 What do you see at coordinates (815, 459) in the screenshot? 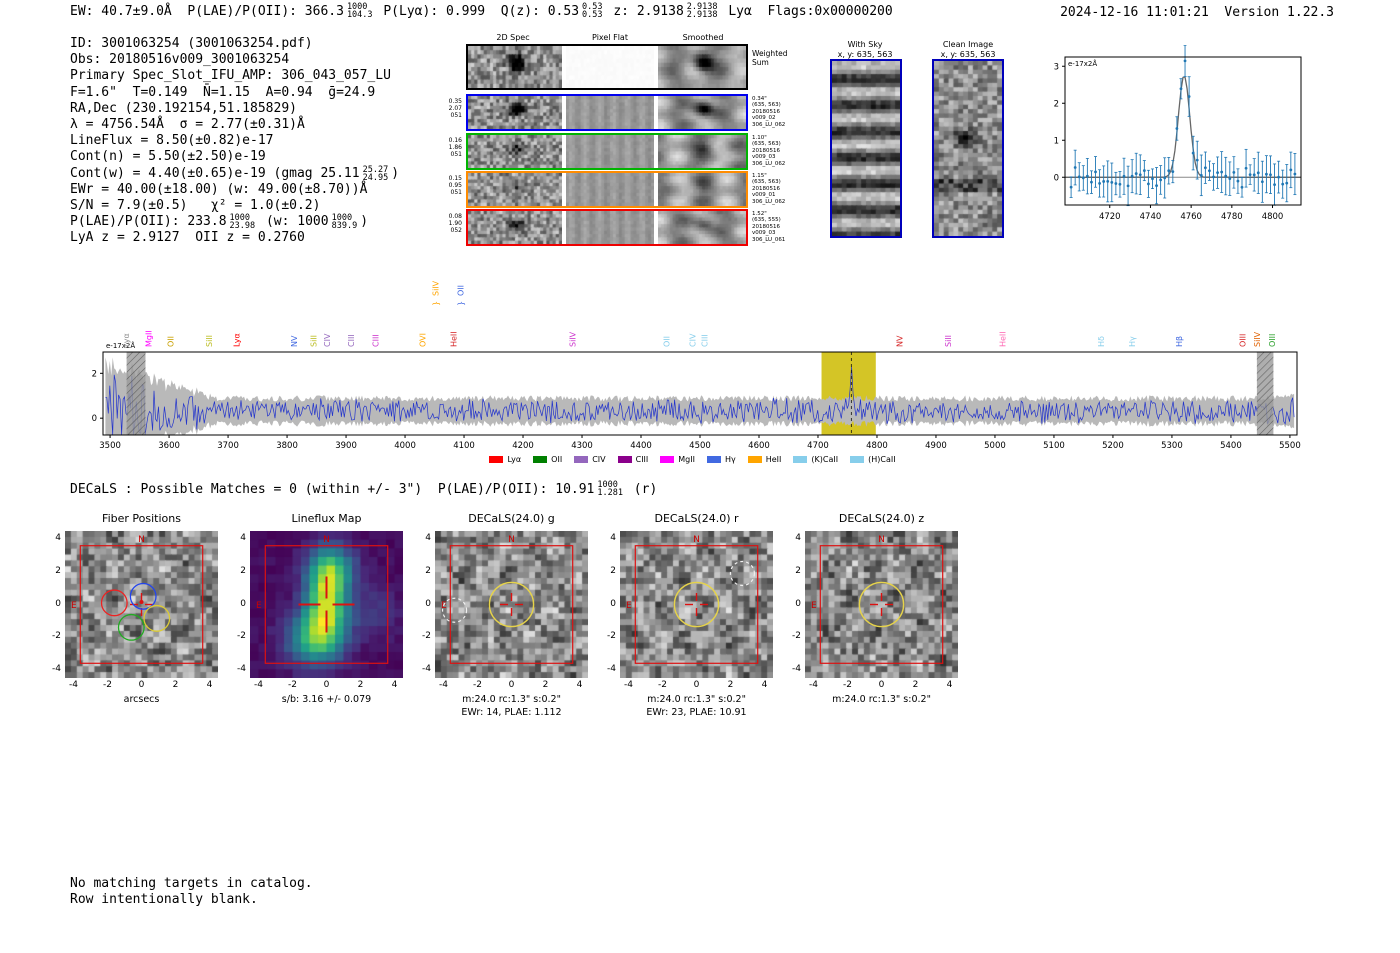
I see `legend-item: (K)CaII` at bounding box center [815, 459].